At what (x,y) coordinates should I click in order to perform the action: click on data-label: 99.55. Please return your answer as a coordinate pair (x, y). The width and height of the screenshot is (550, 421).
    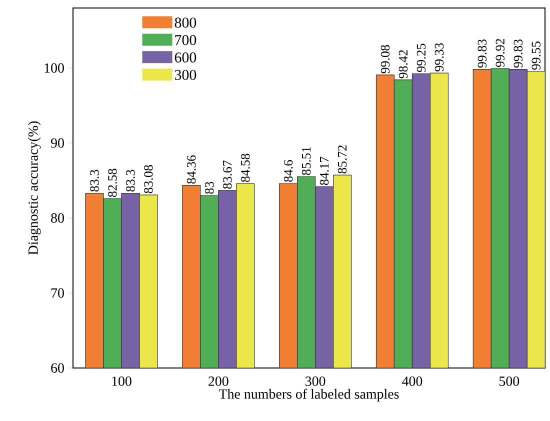
    Looking at the image, I should click on (536, 56).